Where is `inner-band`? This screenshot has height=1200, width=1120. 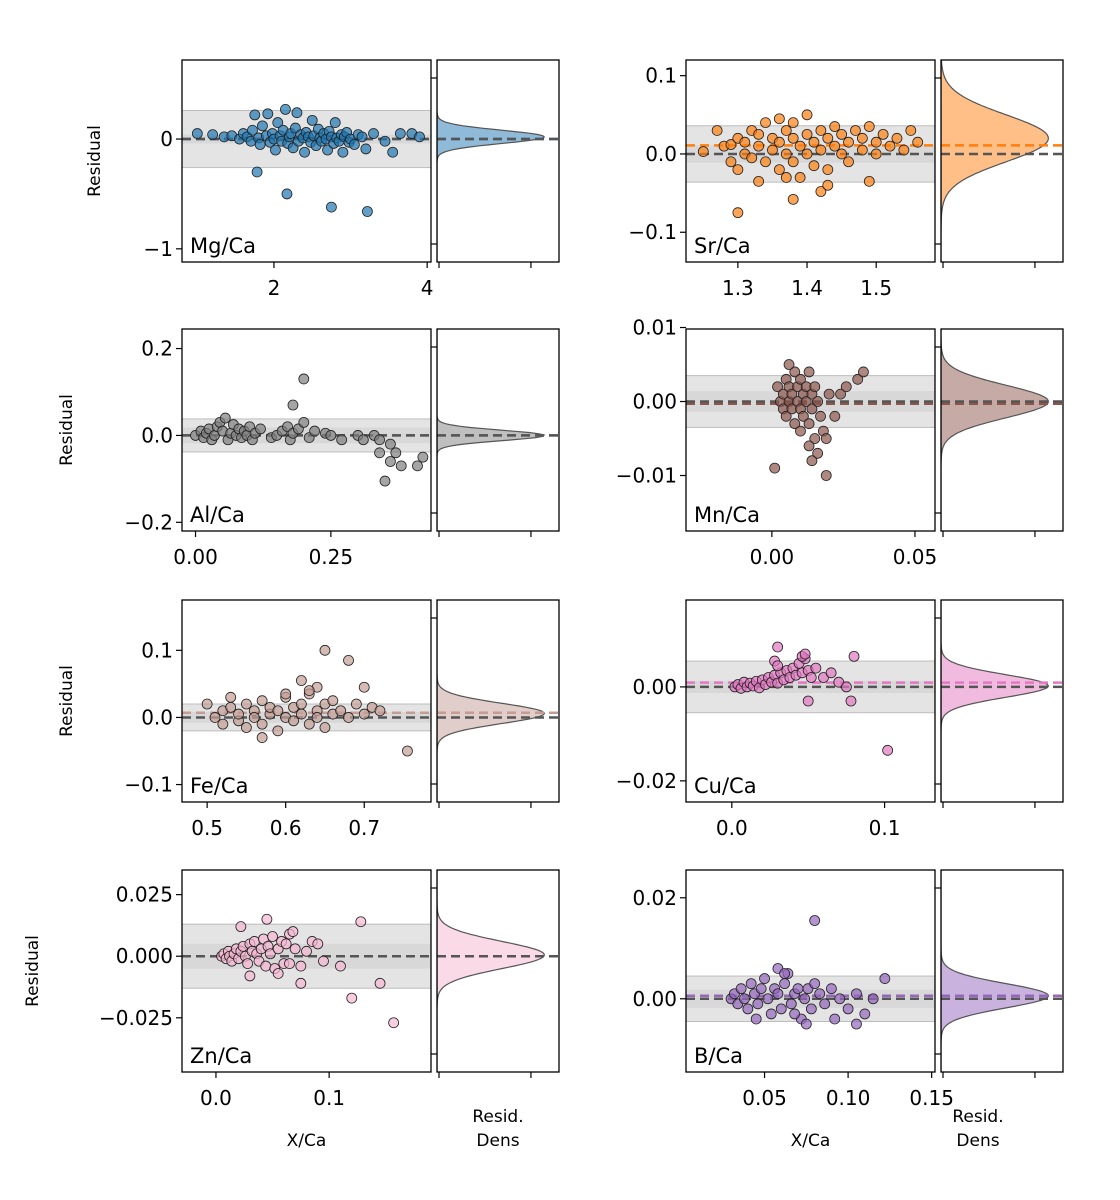
inner-band is located at coordinates (306, 717).